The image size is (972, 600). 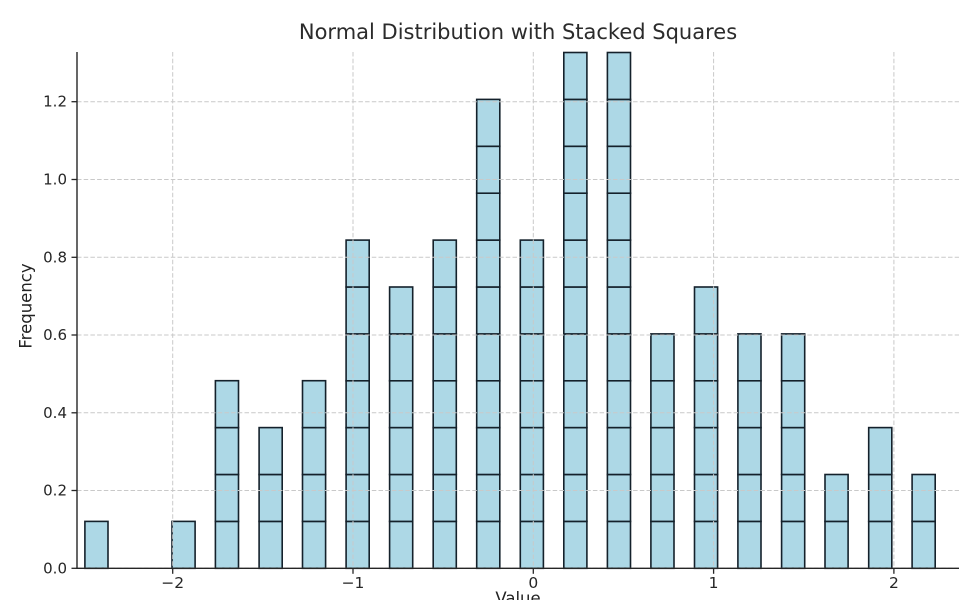 I want to click on x-tick-label: −1, so click(x=353, y=583).